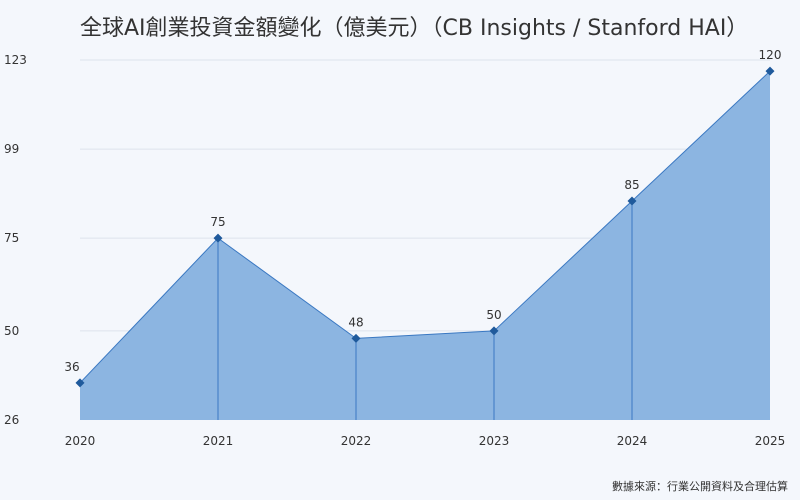 The image size is (800, 500). Describe the element at coordinates (11, 331) in the screenshot. I see `y-tick-label: 50` at that location.